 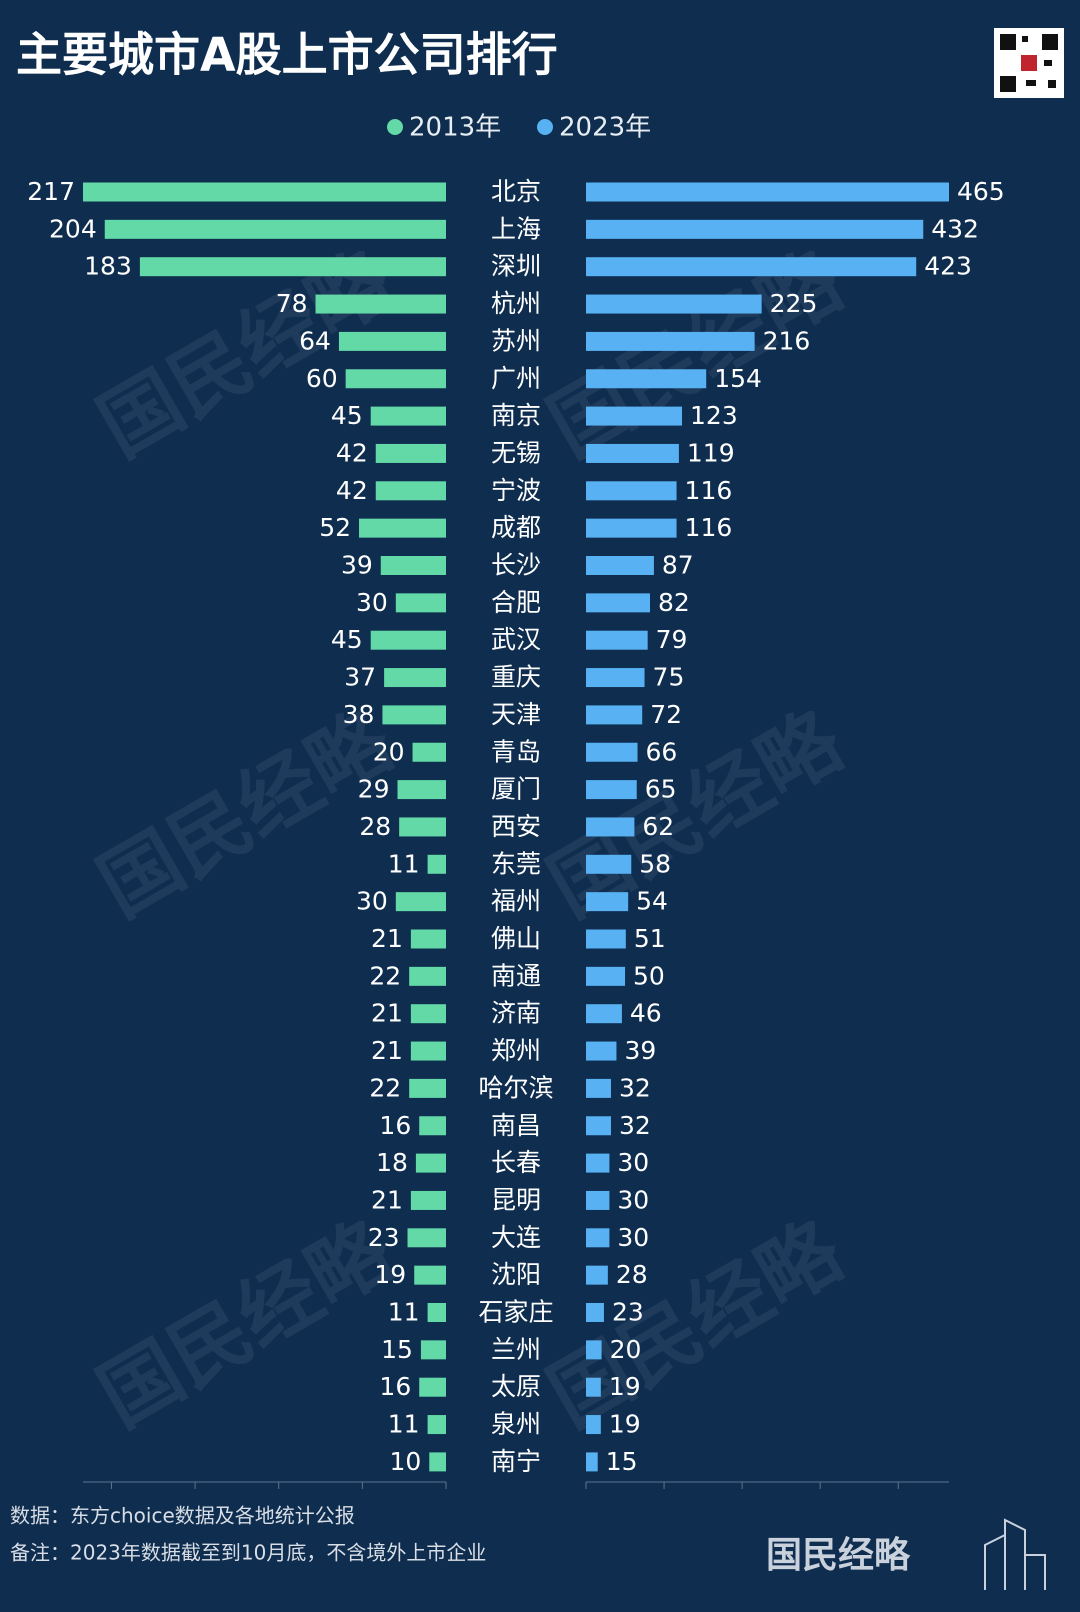 What do you see at coordinates (516, 1013) in the screenshot?
I see `category-label: 济南` at bounding box center [516, 1013].